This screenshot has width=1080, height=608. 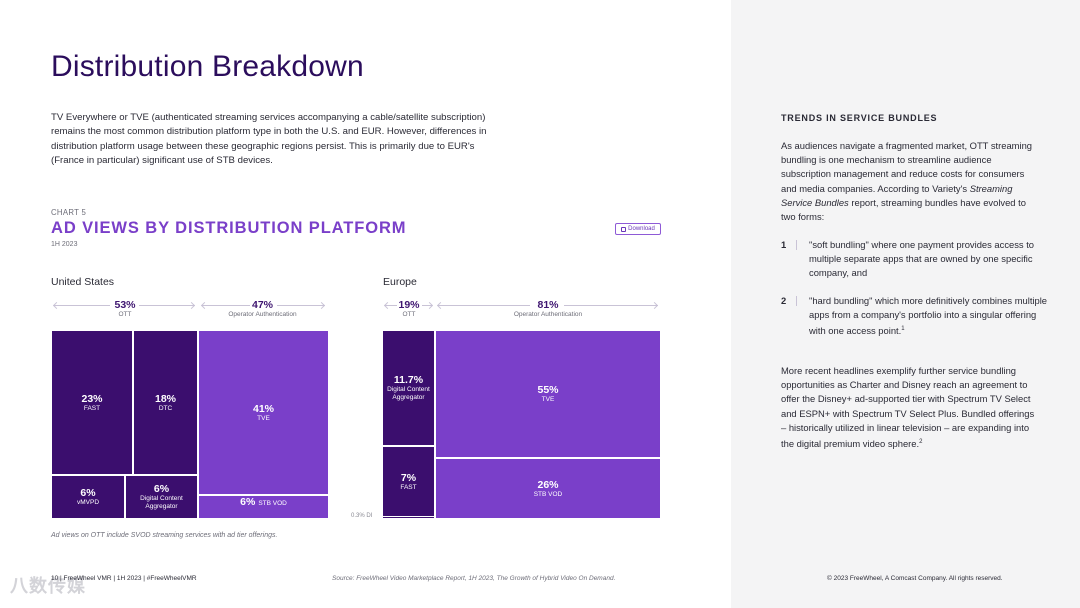 What do you see at coordinates (903, 329) in the screenshot?
I see `sidebar-item2-footnote-ref: 1` at bounding box center [903, 329].